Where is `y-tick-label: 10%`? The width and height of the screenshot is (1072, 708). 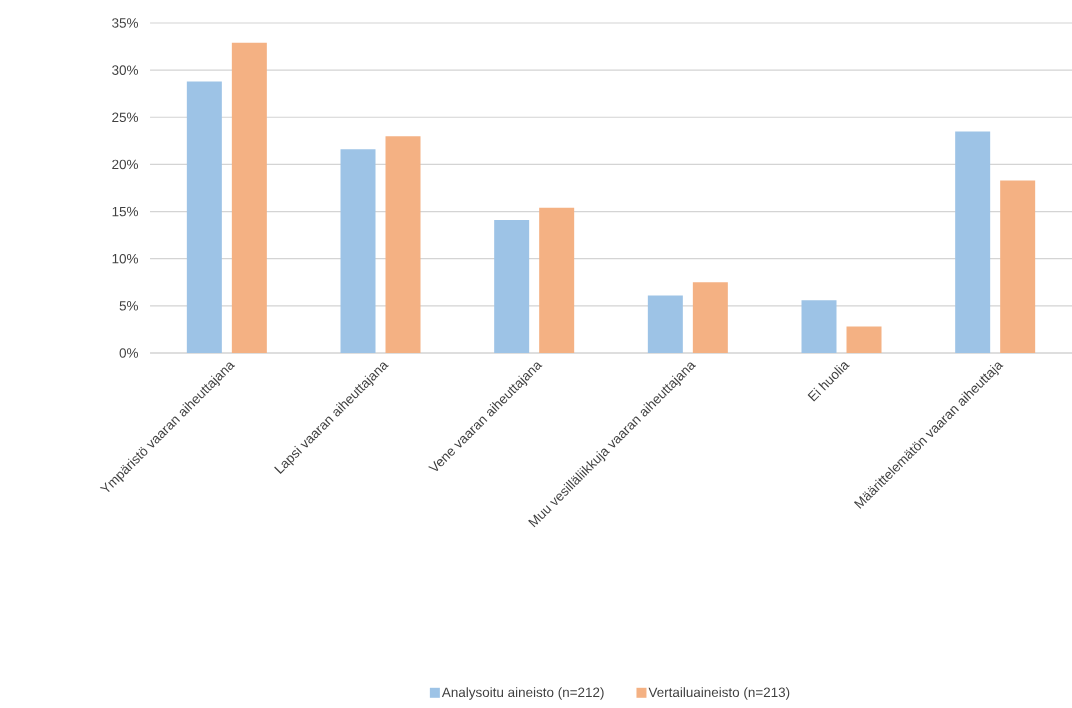 y-tick-label: 10% is located at coordinates (125, 258).